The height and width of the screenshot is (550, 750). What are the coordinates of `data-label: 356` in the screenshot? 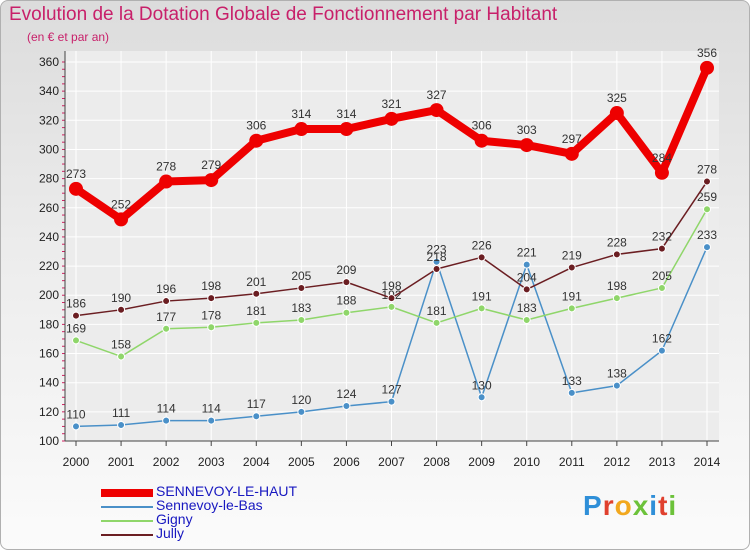 It's located at (707, 53).